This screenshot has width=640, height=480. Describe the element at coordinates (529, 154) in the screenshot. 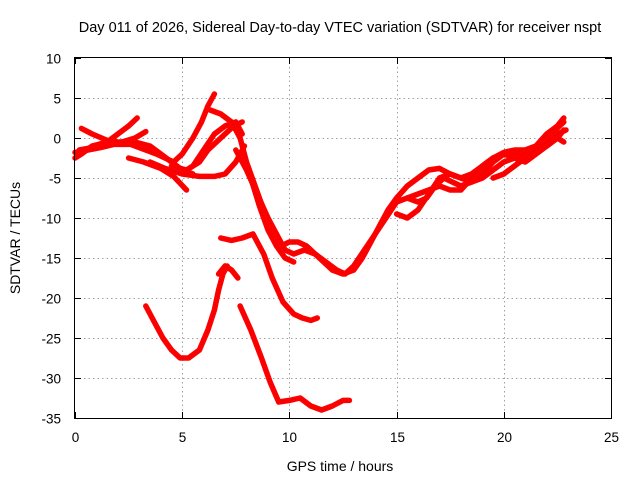

I see `series-trace-n` at that location.